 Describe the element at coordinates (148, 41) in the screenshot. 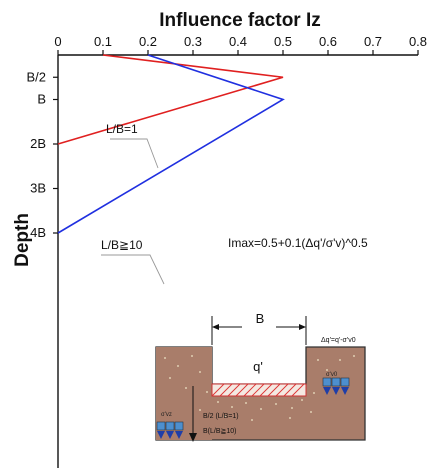

I see `x-tick-label: 0.2` at that location.